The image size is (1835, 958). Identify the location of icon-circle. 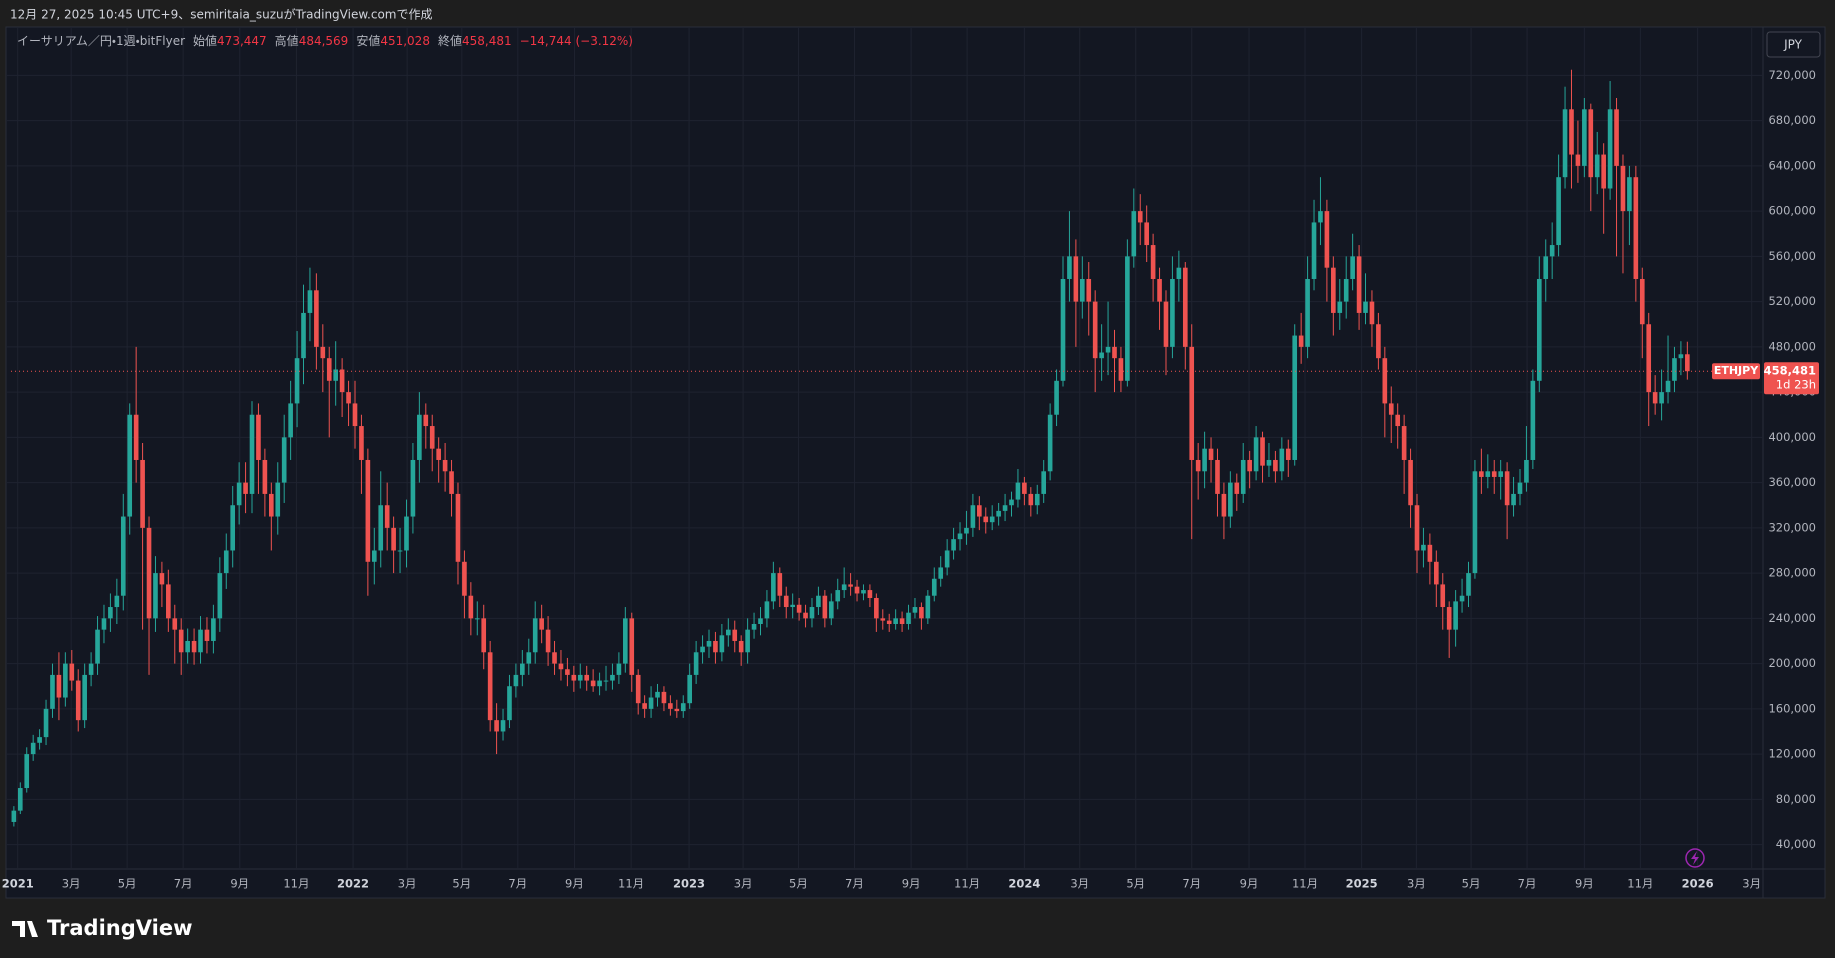
(1695, 858).